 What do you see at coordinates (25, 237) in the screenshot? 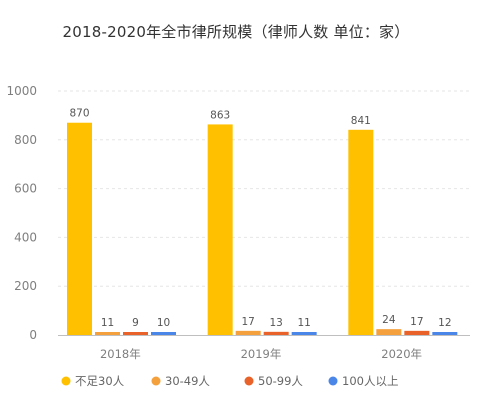
I see `y-tick-label: 400` at bounding box center [25, 237].